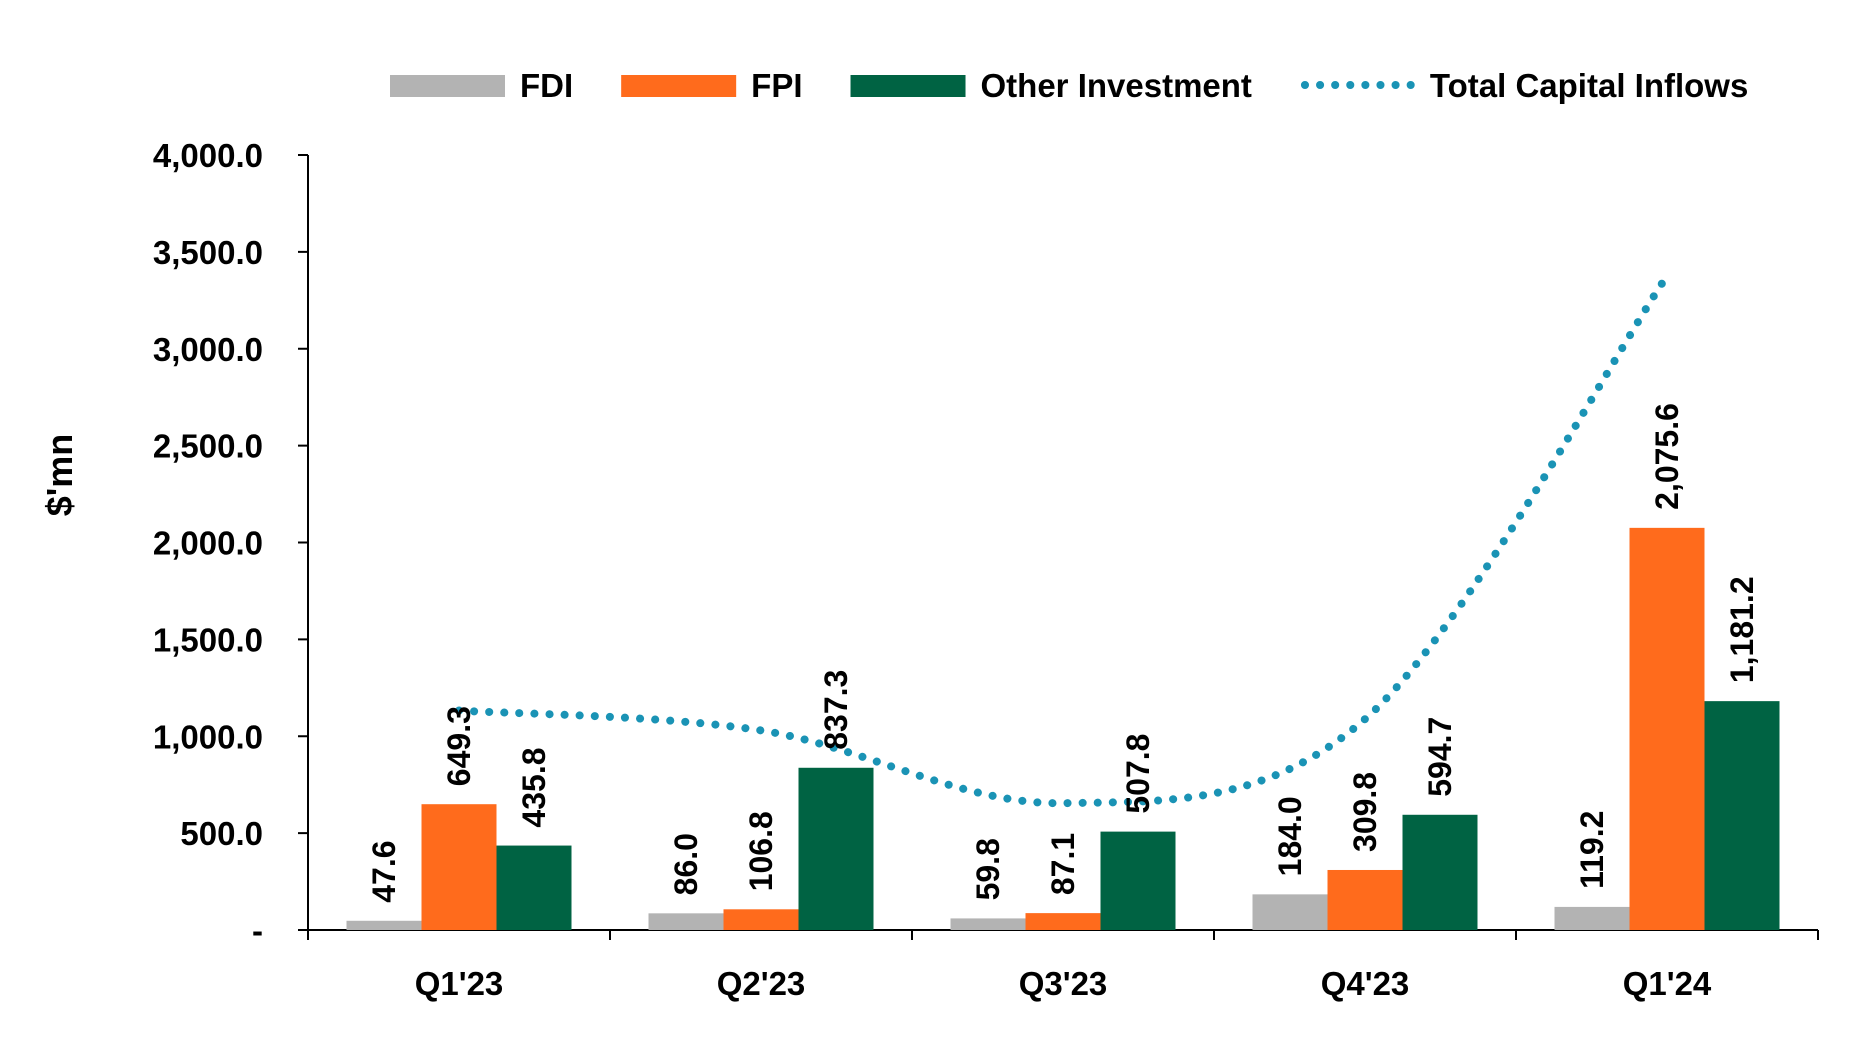 This screenshot has width=1858, height=1038. Describe the element at coordinates (1742, 629) in the screenshot. I see `data-label-other-investment: 1,181.2` at that location.